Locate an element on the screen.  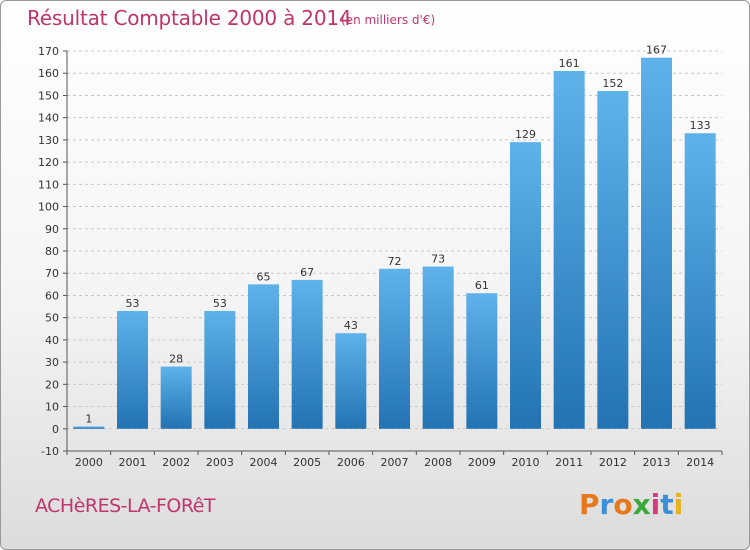
data-label-2005: 67 is located at coordinates (307, 272).